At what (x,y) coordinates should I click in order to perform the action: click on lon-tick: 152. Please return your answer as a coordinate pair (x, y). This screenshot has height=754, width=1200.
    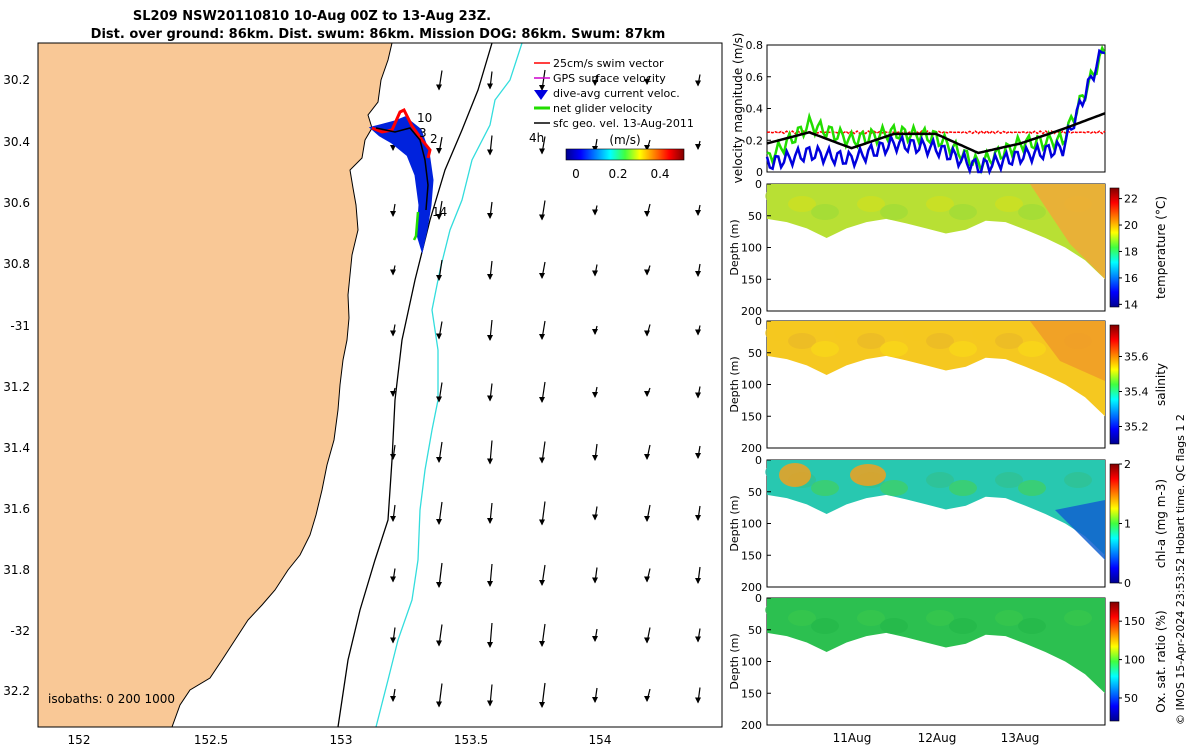
    Looking at the image, I should click on (79, 740).